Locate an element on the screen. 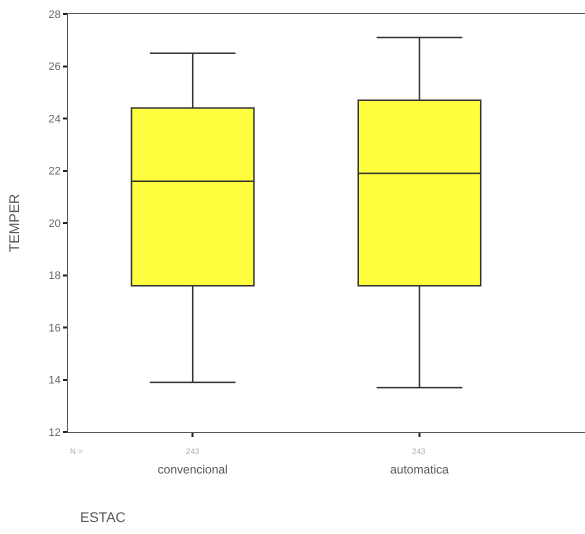 Image resolution: width=585 pixels, height=534 pixels. y-axis-title: TEMPER is located at coordinates (14, 223).